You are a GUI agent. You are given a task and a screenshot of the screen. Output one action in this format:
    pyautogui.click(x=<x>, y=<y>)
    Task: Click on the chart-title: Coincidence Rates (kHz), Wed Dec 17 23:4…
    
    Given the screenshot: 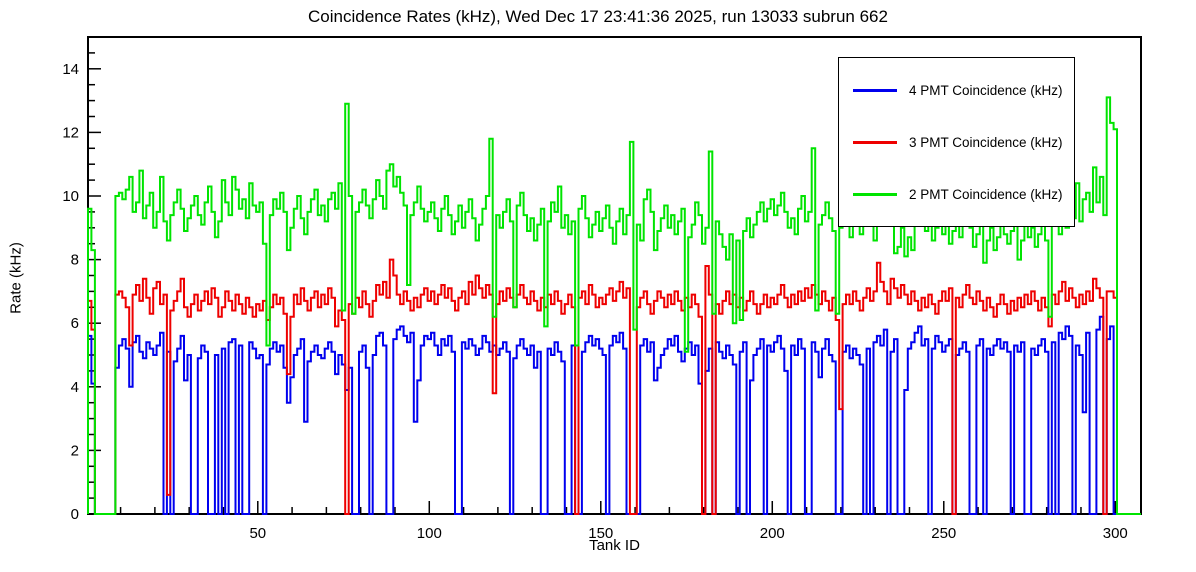 What is the action you would take?
    pyautogui.click(x=598, y=16)
    